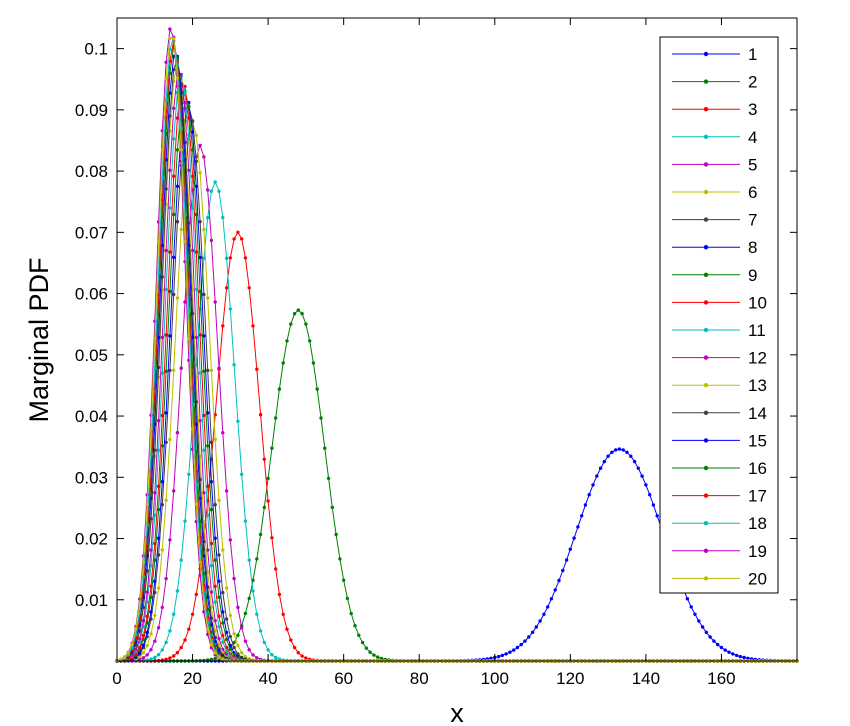 Image resolution: width=850 pixels, height=726 pixels. I want to click on x-tick-label: 140, so click(646, 678).